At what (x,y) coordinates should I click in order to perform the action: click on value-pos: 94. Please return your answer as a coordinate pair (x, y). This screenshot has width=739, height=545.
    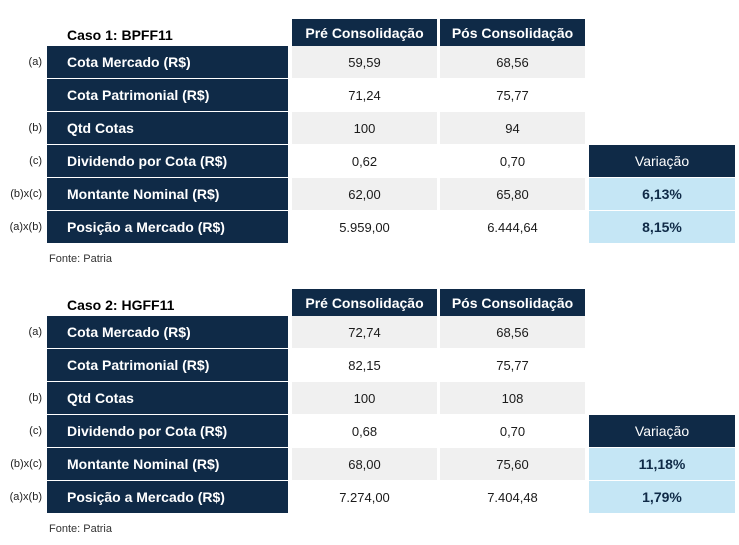
    Looking at the image, I should click on (512, 128).